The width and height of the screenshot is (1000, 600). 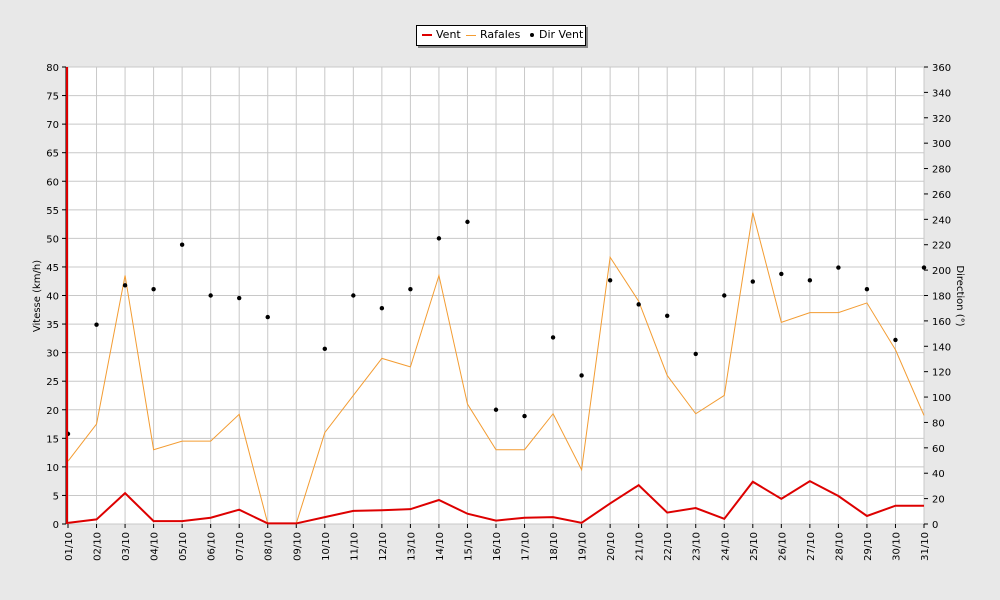 I want to click on left-tick-label: 80, so click(x=52, y=68).